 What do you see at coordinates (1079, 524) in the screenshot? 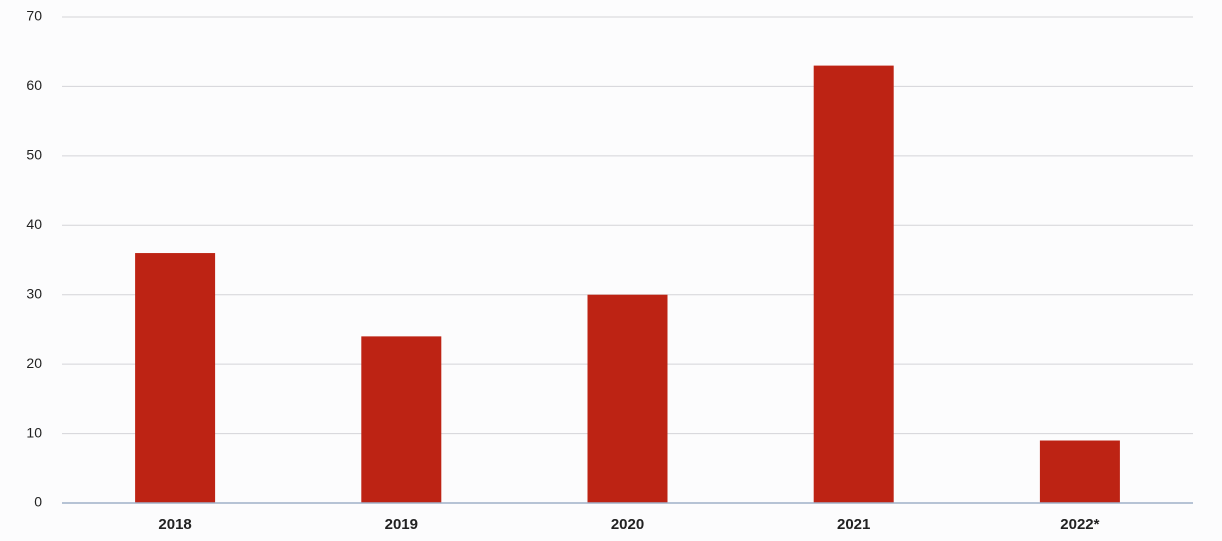
I see `x-tick-label: 2022*` at bounding box center [1079, 524].